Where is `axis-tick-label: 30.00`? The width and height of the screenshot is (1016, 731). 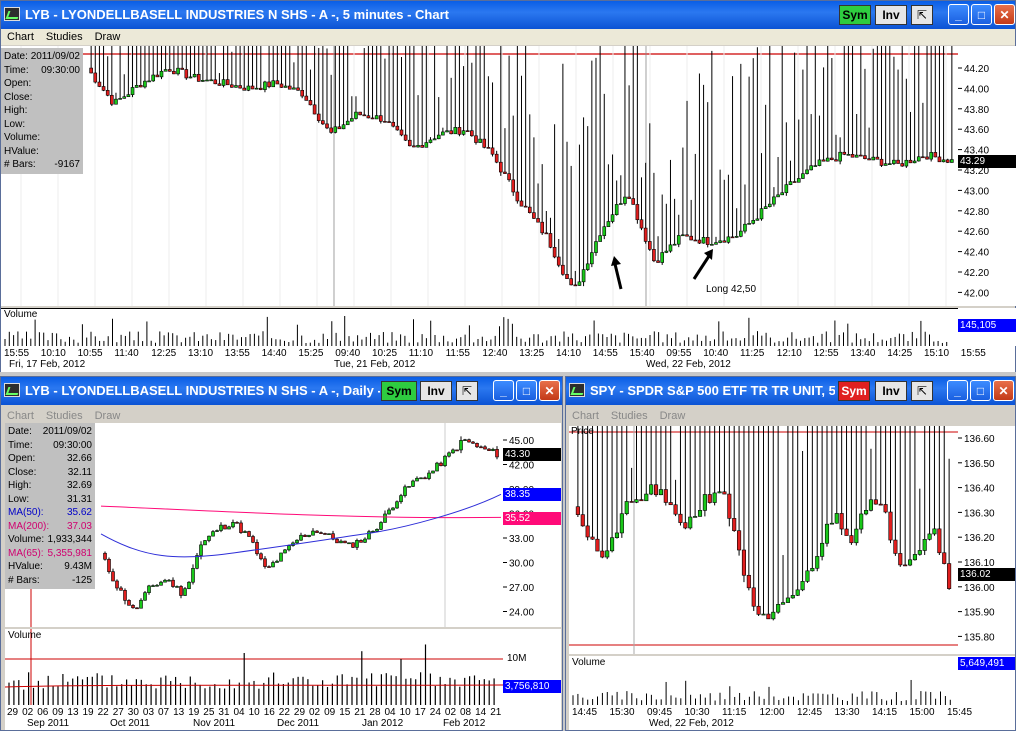 axis-tick-label: 30.00 is located at coordinates (521, 564).